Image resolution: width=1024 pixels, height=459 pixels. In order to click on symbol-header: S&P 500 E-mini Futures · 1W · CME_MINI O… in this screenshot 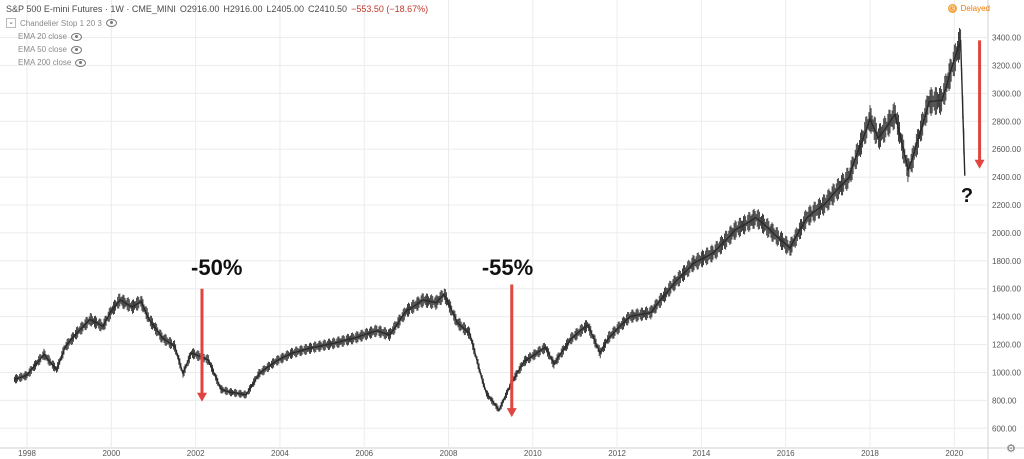, I will do `click(217, 9)`.